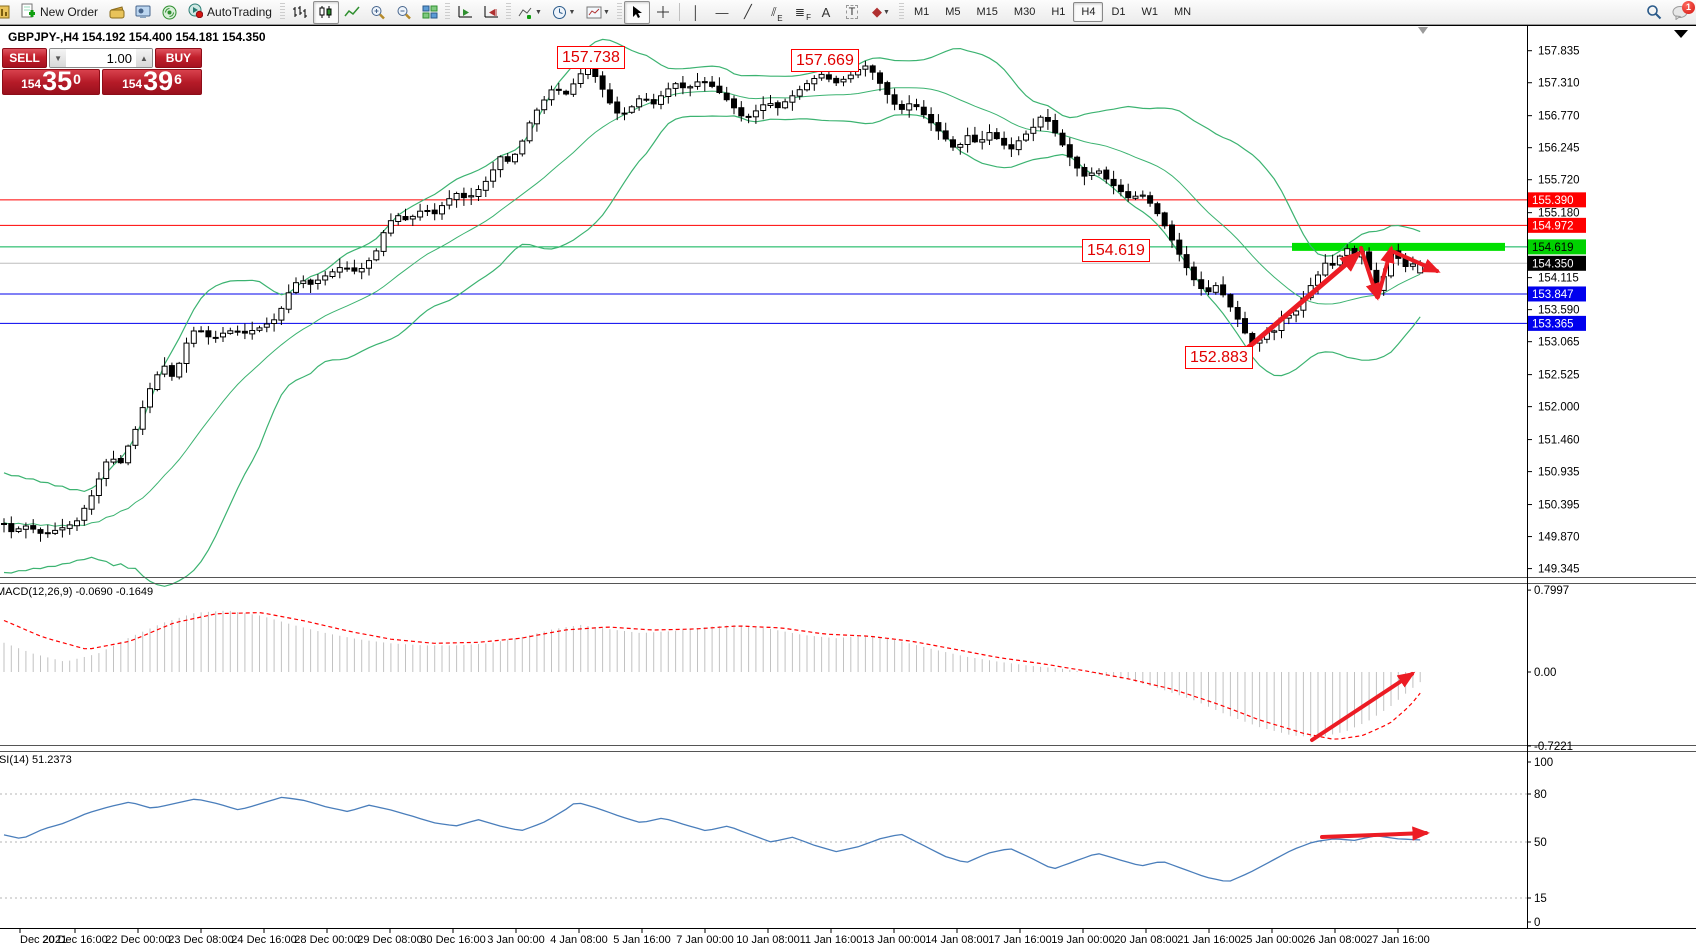 This screenshot has height=944, width=1696. What do you see at coordinates (1088, 12) in the screenshot?
I see `timeframe-H4: H4` at bounding box center [1088, 12].